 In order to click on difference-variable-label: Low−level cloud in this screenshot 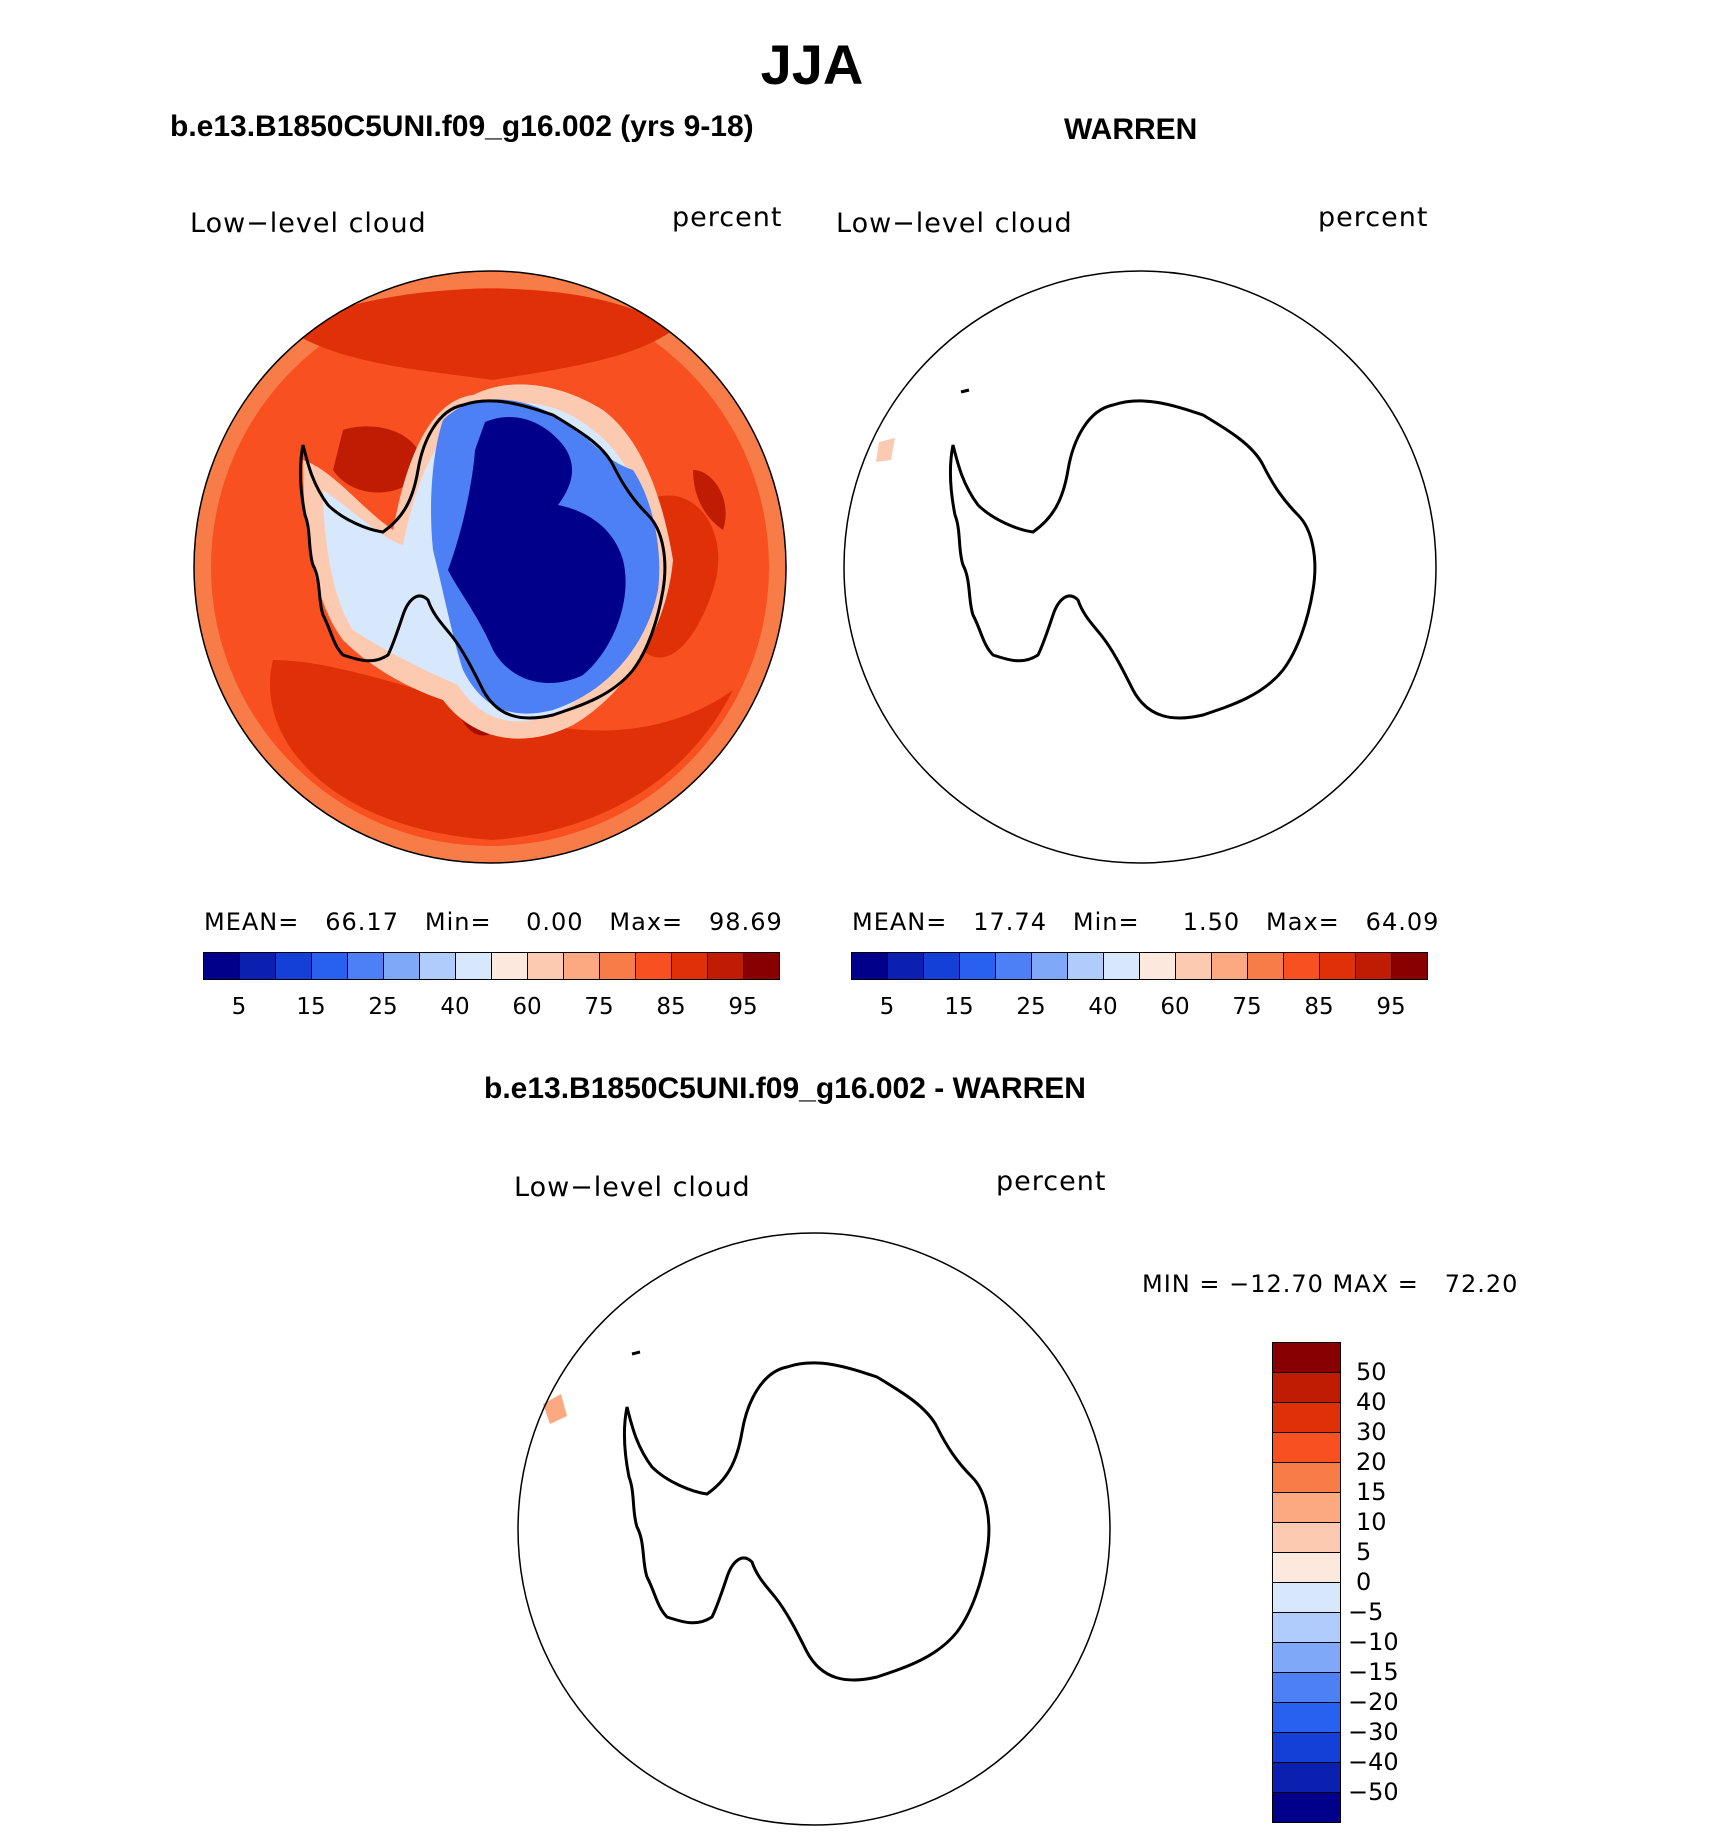, I will do `click(632, 1187)`.